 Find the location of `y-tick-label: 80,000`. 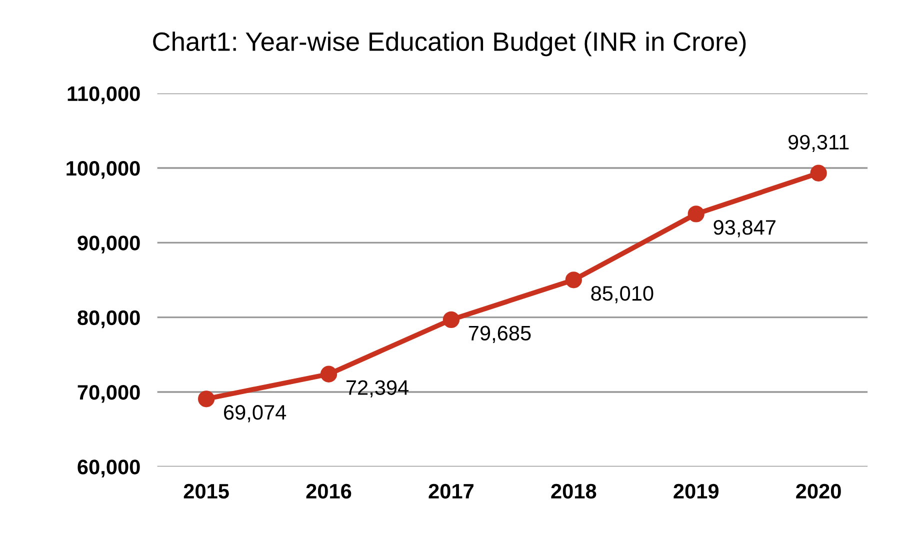

y-tick-label: 80,000 is located at coordinates (109, 319).